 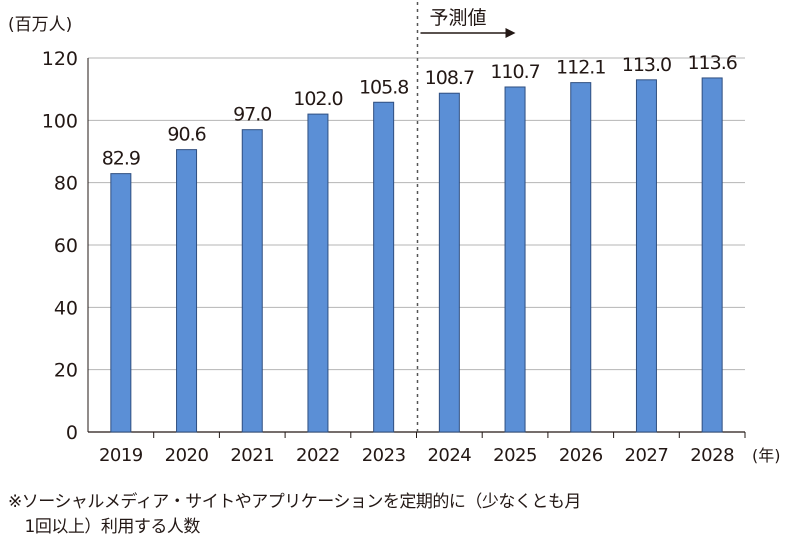 I want to click on data-label: 110.7, so click(x=514, y=72).